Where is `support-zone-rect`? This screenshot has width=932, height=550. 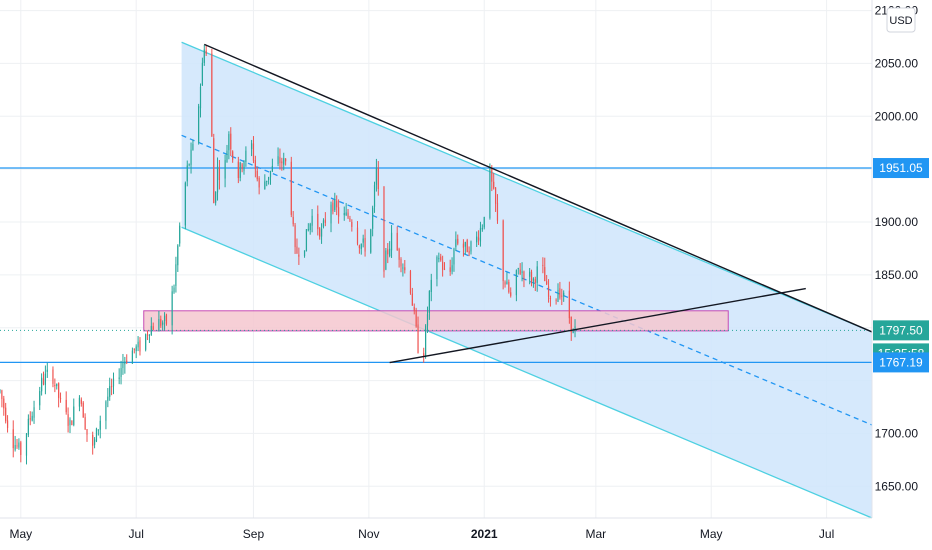
support-zone-rect is located at coordinates (436, 321).